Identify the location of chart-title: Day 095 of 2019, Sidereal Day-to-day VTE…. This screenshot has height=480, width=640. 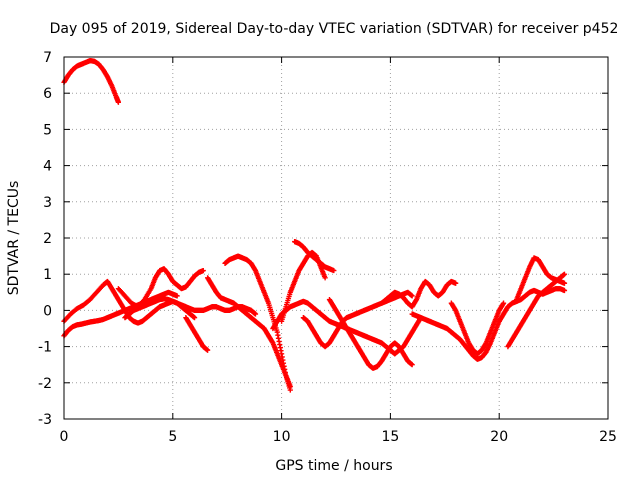
(334, 29).